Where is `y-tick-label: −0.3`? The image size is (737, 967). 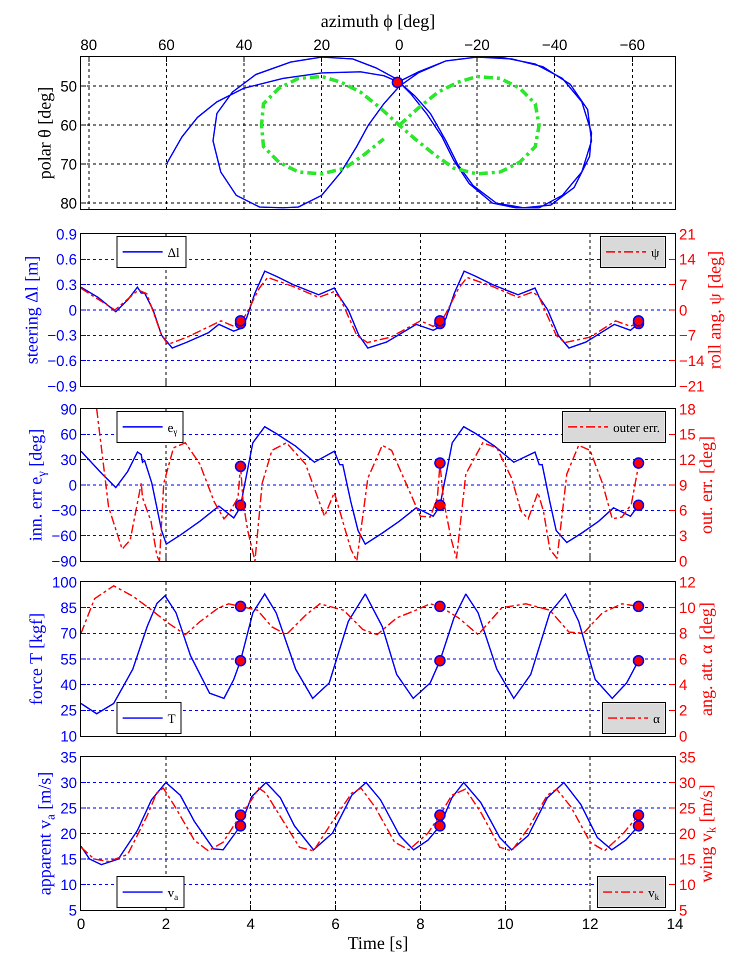 y-tick-label: −0.3 is located at coordinates (62, 336).